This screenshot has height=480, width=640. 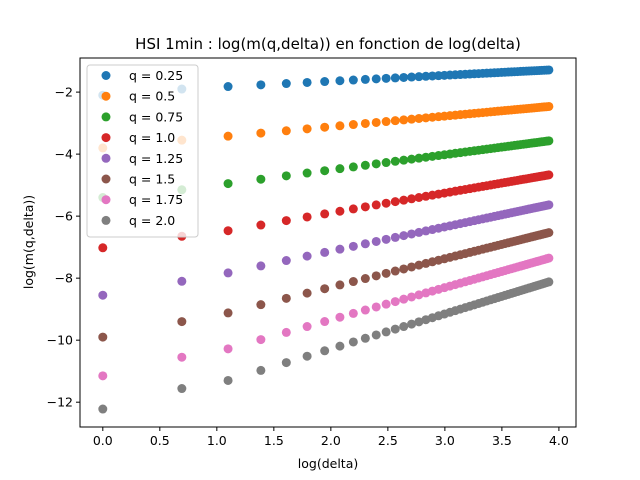 I want to click on x-tick-label: 0.0, so click(x=103, y=440).